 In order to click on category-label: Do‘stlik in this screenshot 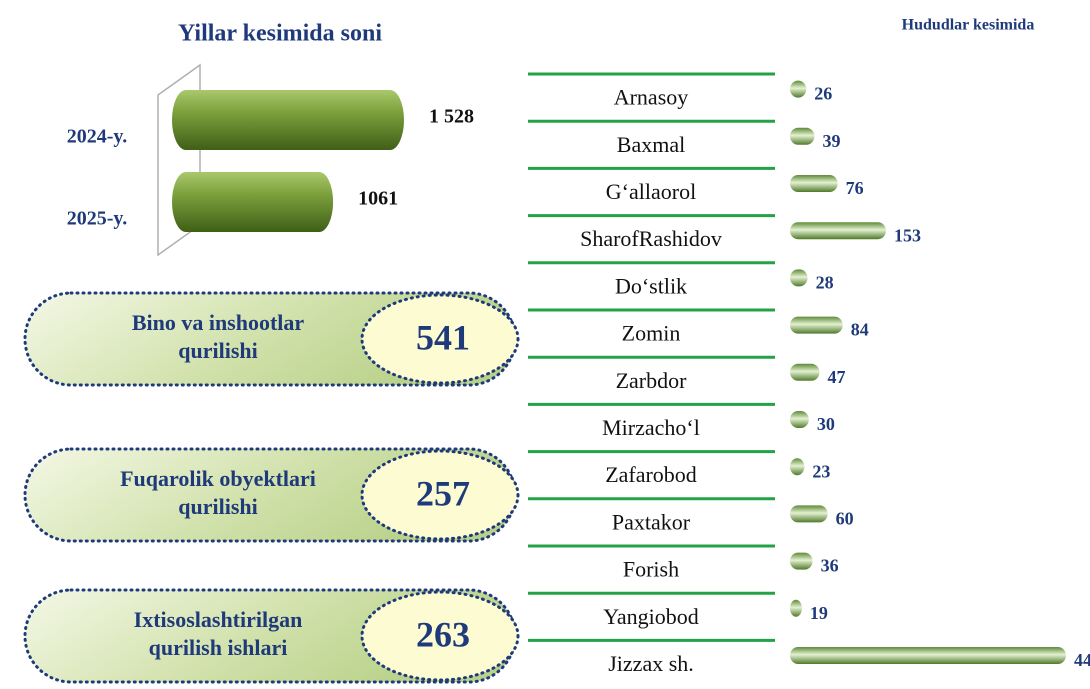, I will do `click(651, 285)`.